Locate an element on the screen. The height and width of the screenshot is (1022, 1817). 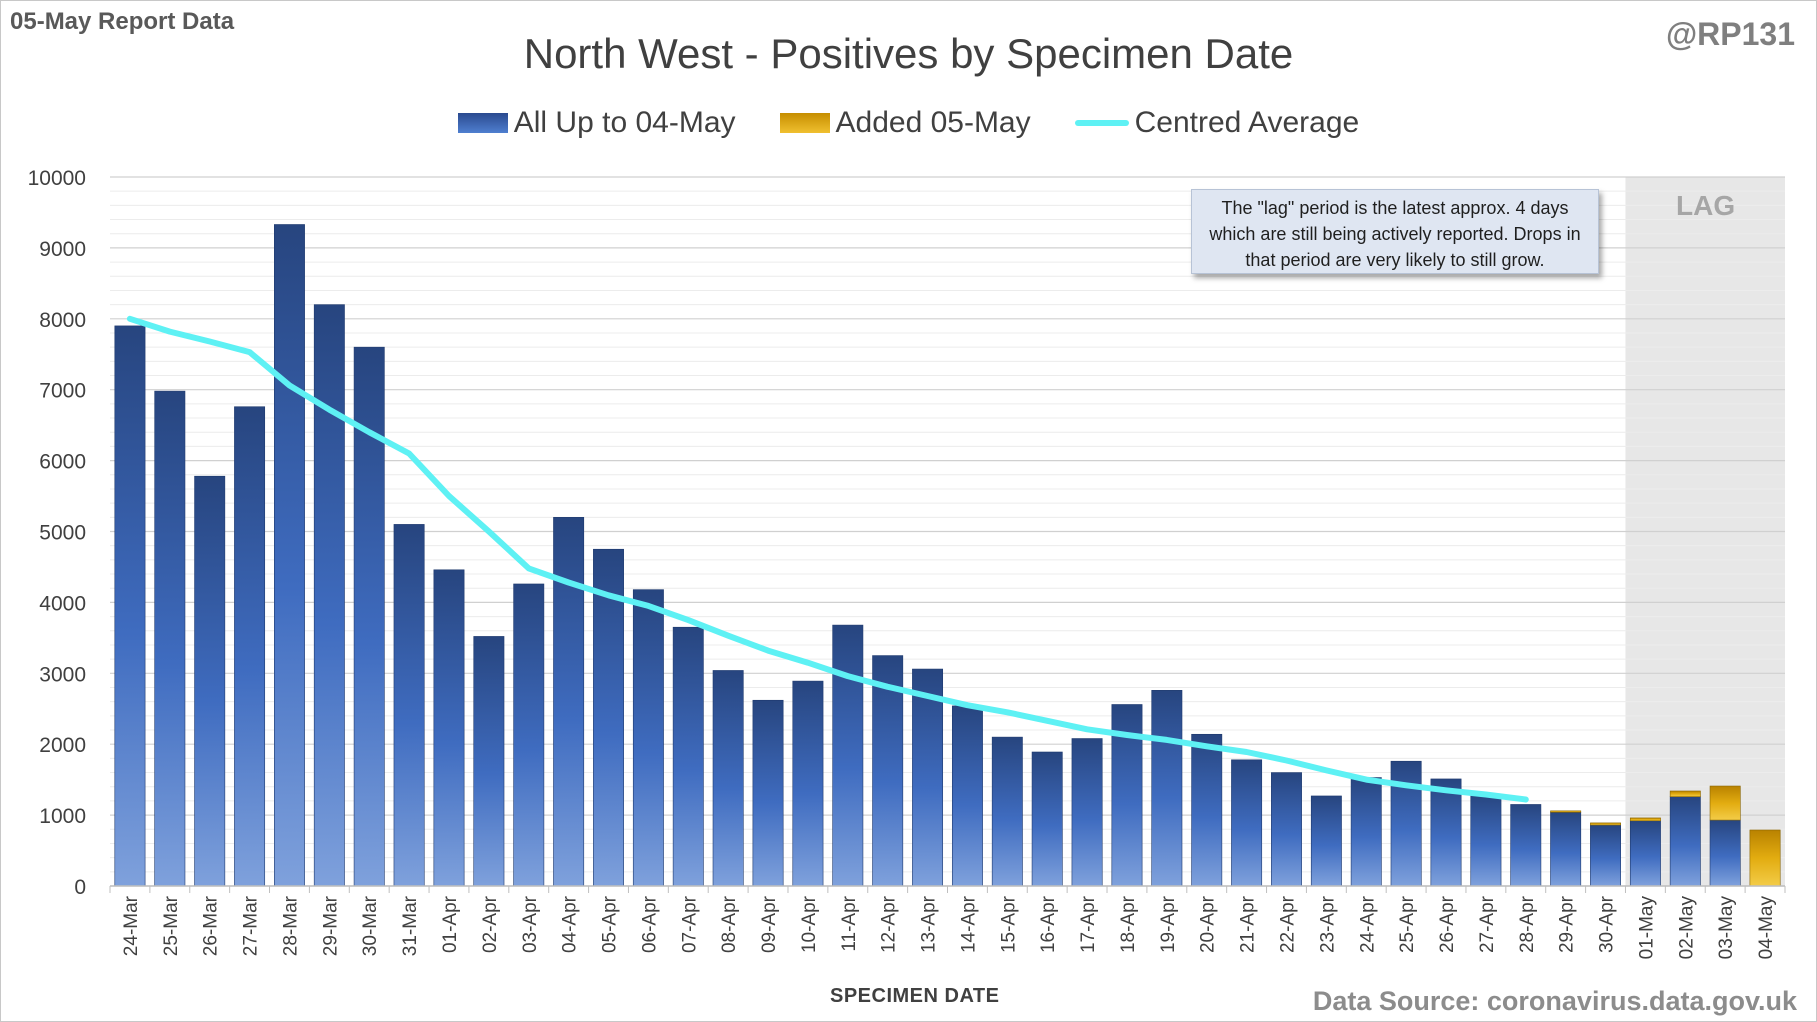
x-tick-label: 21-Apr is located at coordinates (1248, 924).